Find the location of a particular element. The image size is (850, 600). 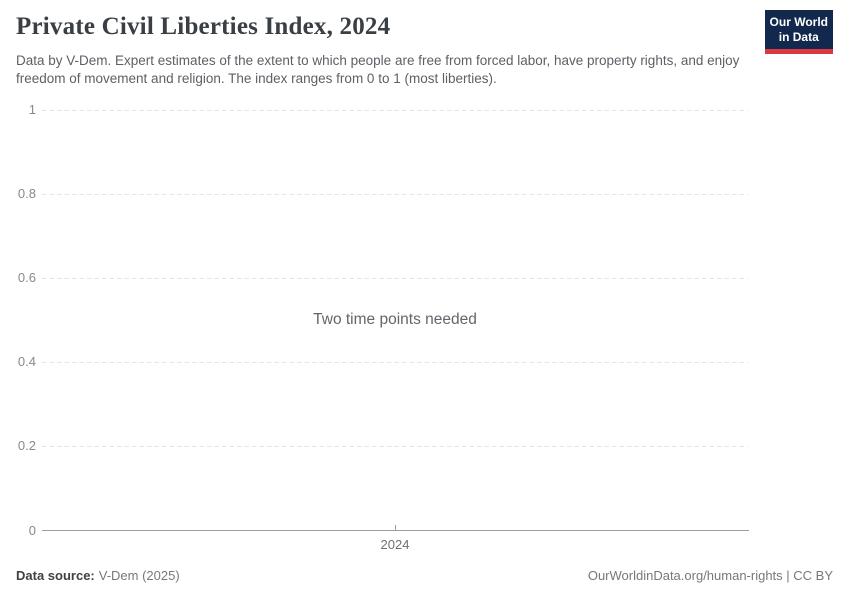

footer-source-value: V-Dem (2025) is located at coordinates (139, 575).